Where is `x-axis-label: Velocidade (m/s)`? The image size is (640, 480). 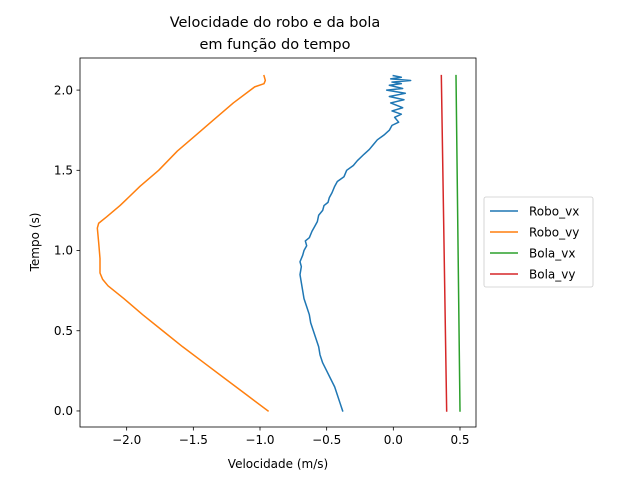 x-axis-label: Velocidade (m/s) is located at coordinates (278, 464).